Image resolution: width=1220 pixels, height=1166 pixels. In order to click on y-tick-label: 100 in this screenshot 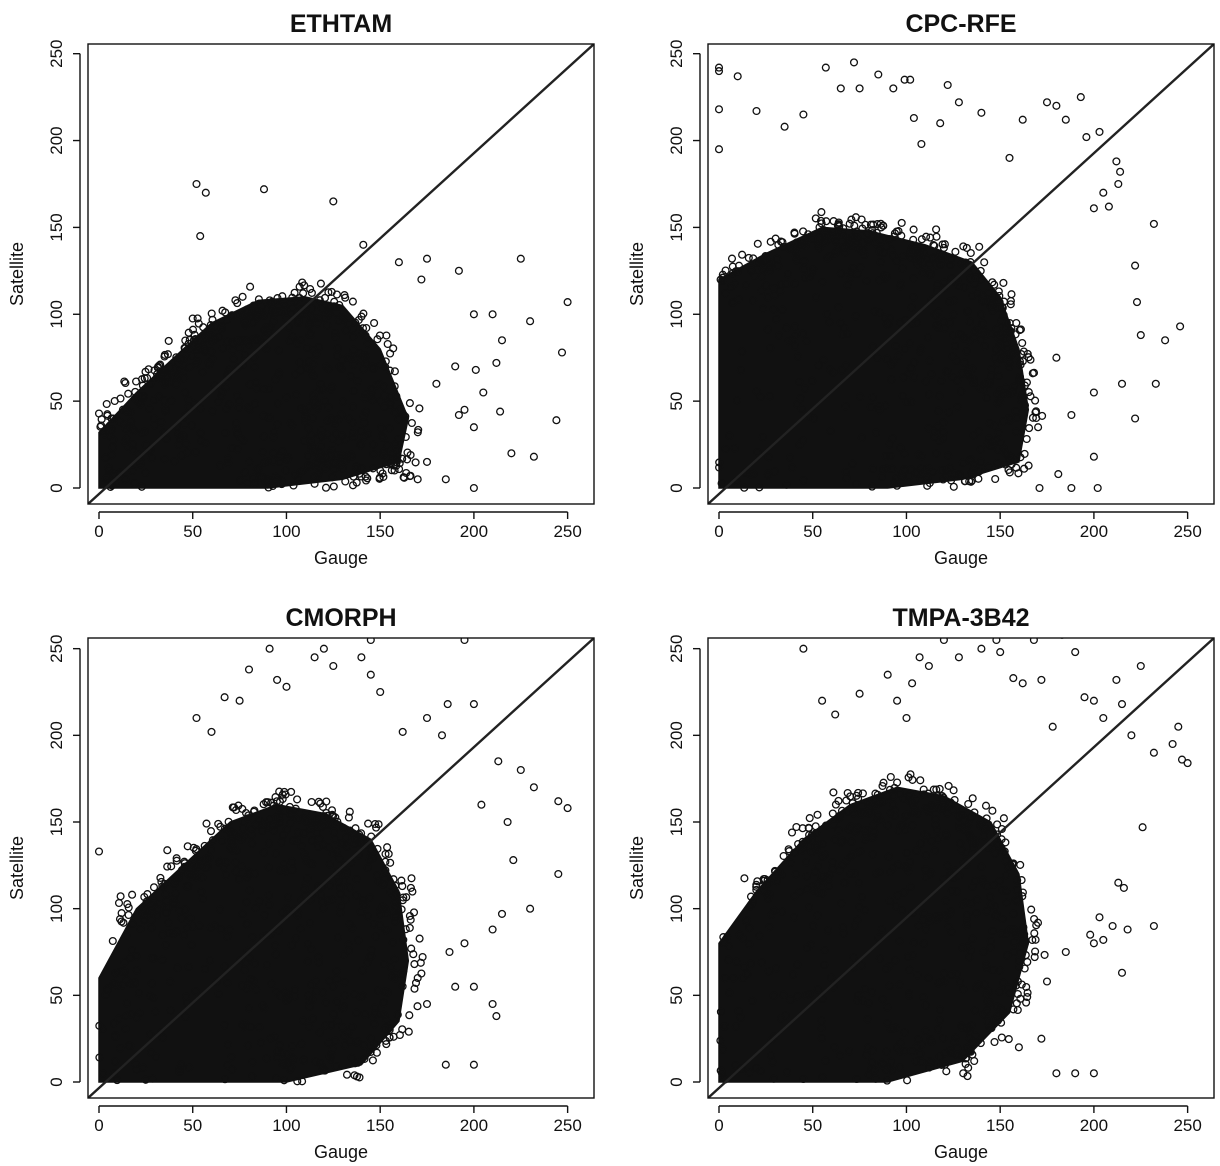, I will do `click(676, 908)`.